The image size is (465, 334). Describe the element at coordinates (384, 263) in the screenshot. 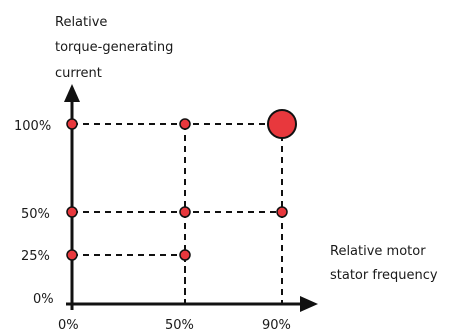

I see `x-axis-title: Relative motor stator frequency` at that location.